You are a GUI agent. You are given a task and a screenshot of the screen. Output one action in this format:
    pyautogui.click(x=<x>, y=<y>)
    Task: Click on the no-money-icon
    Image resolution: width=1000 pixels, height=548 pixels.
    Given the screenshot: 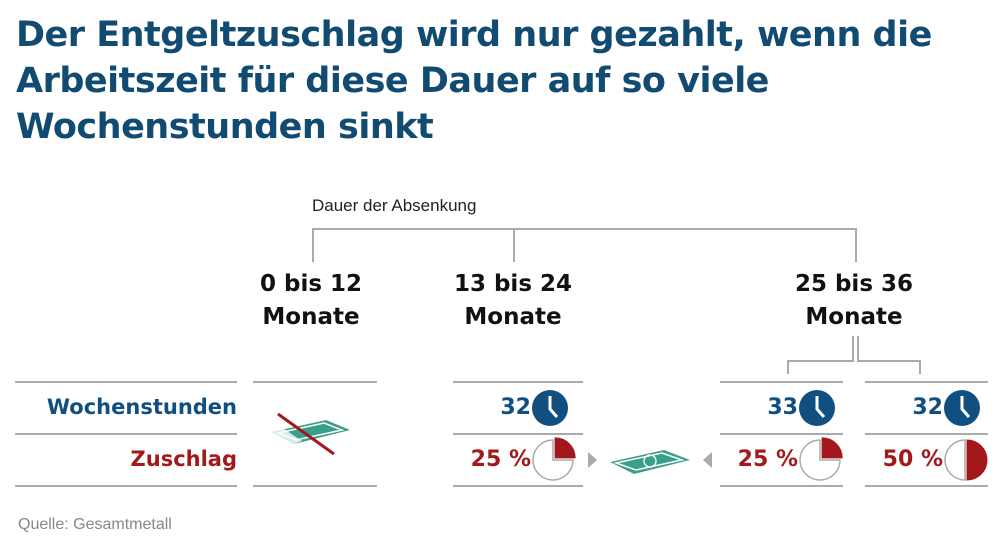 What is the action you would take?
    pyautogui.click(x=311, y=434)
    